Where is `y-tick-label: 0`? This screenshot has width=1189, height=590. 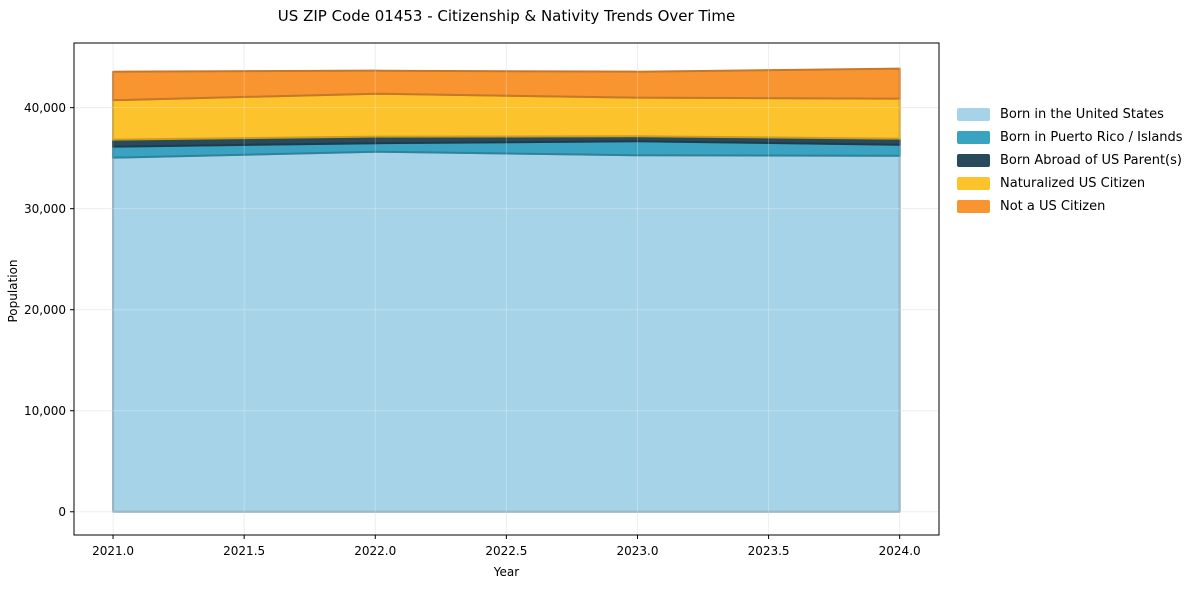 y-tick-label: 0 is located at coordinates (62, 511).